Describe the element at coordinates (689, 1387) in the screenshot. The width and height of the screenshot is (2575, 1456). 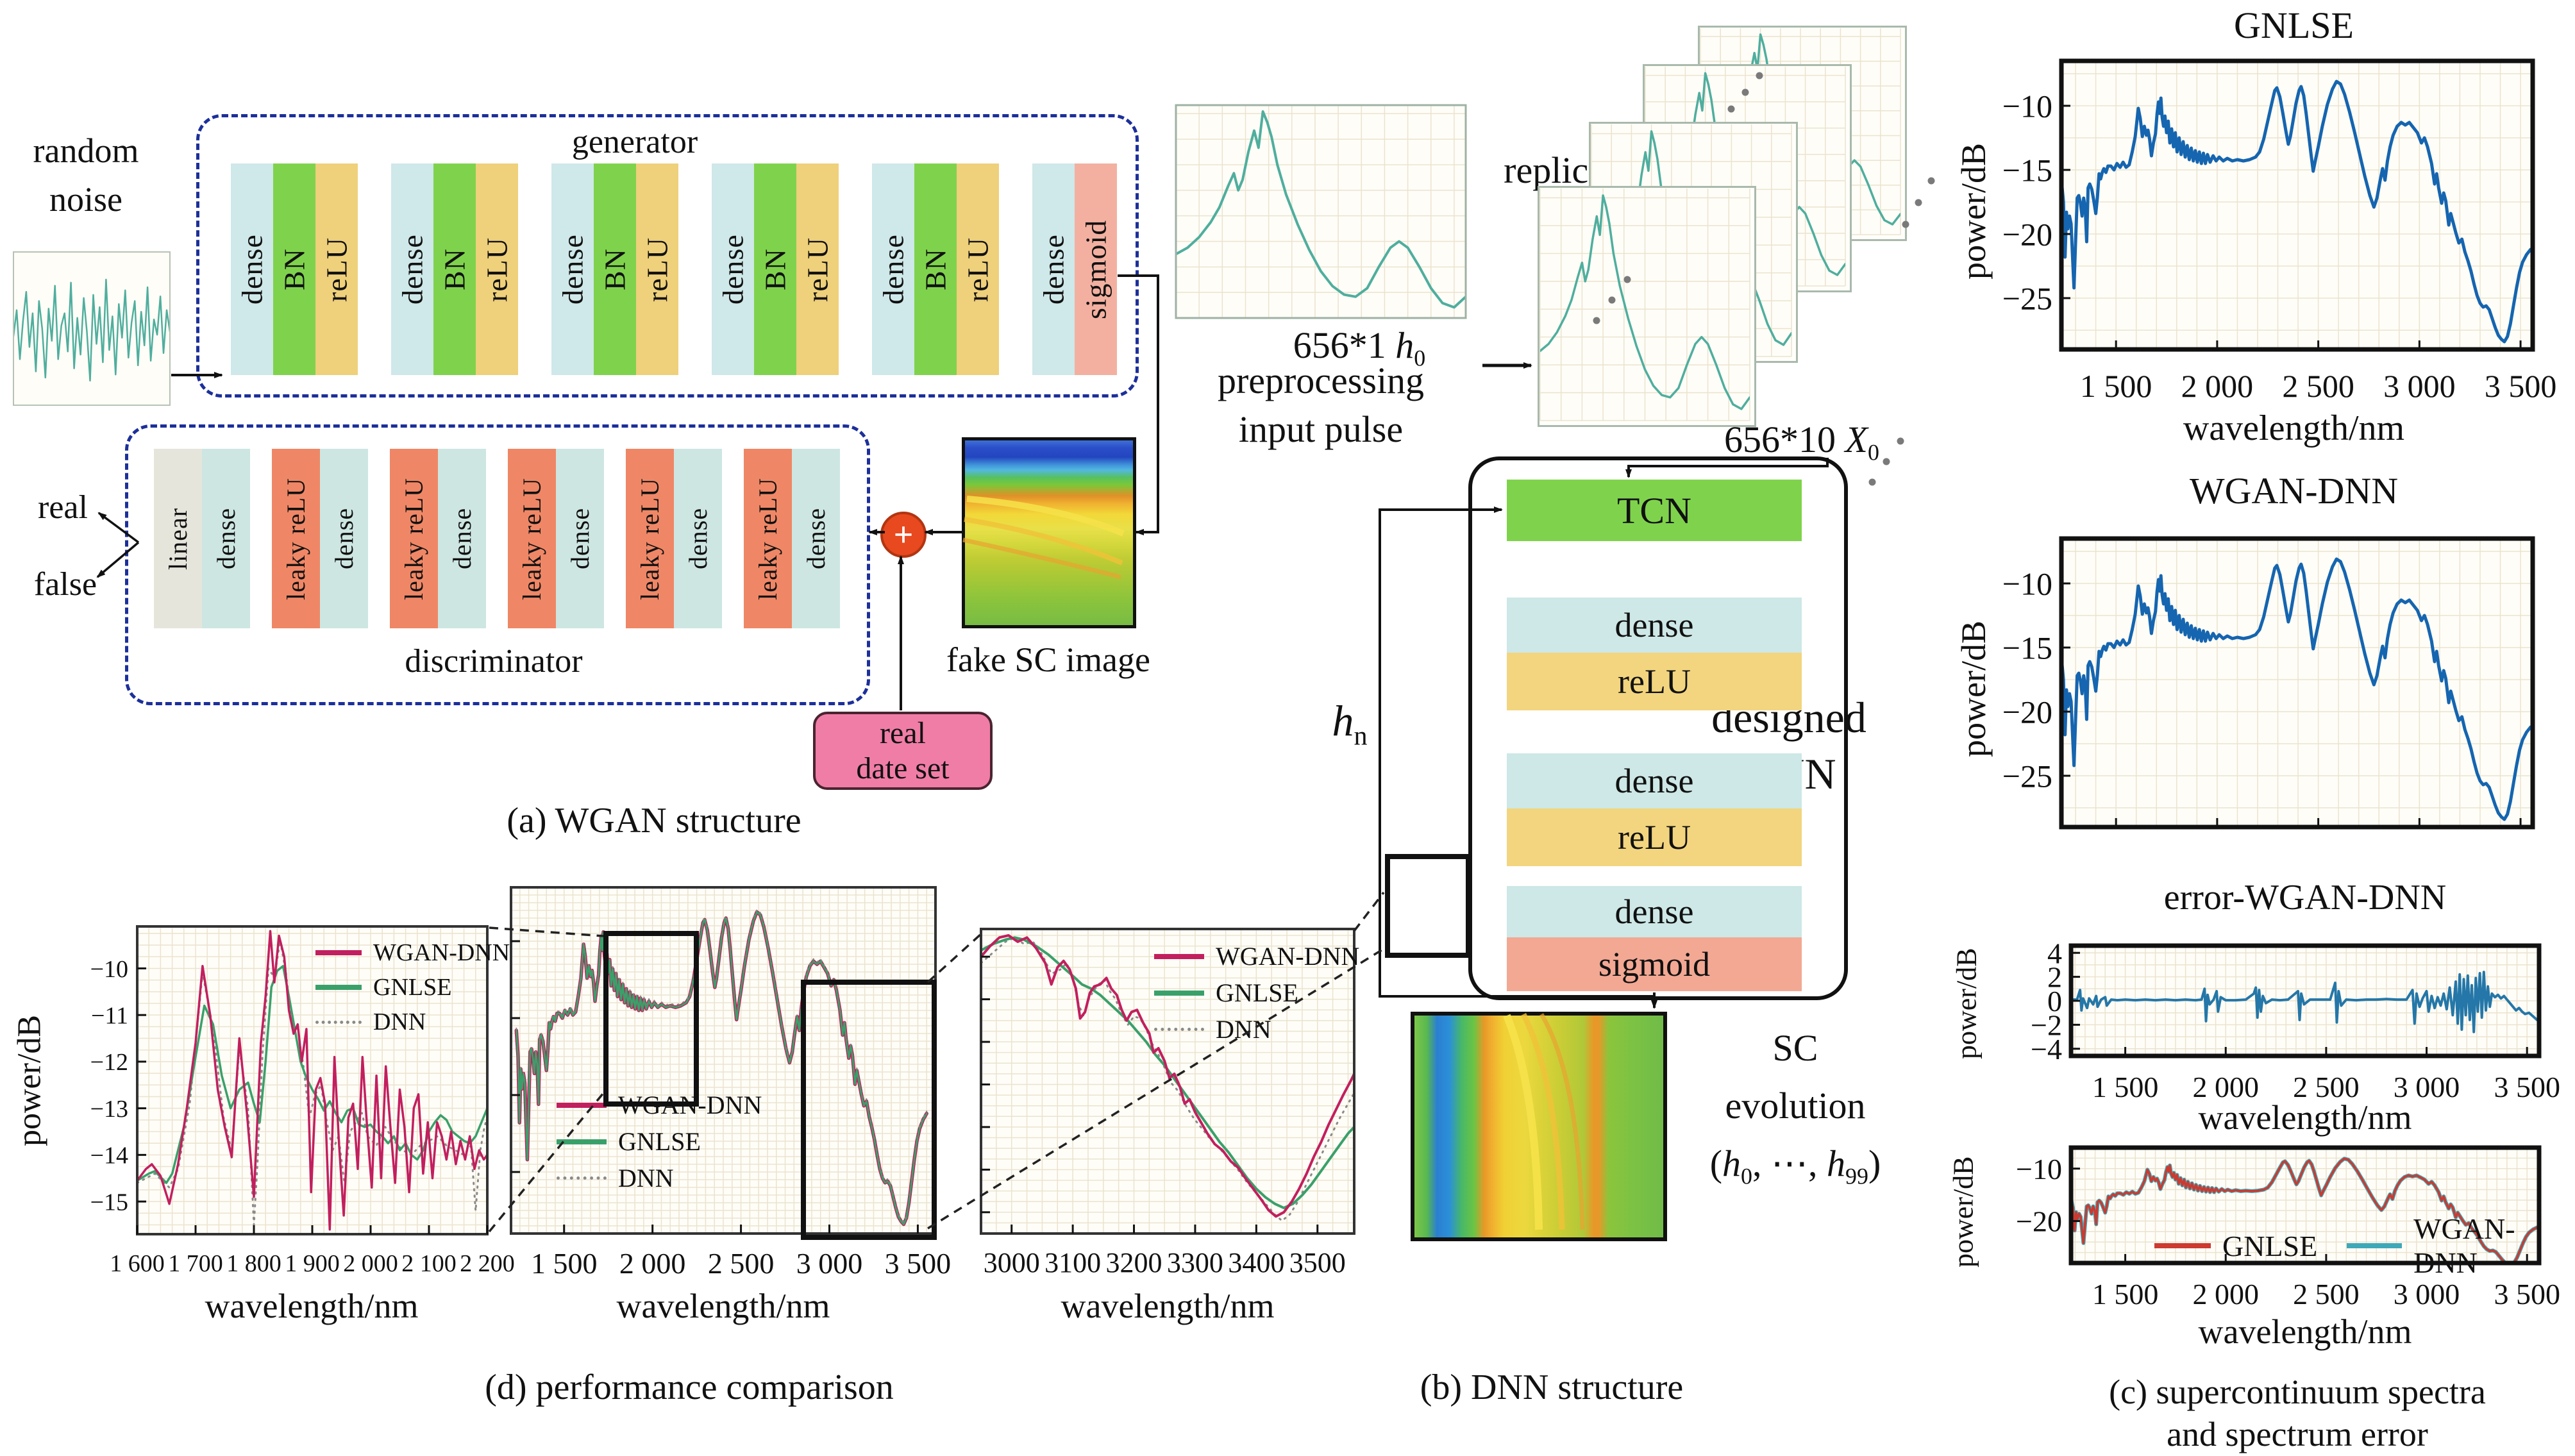
I see `caption-d: (d) performance comparison` at that location.